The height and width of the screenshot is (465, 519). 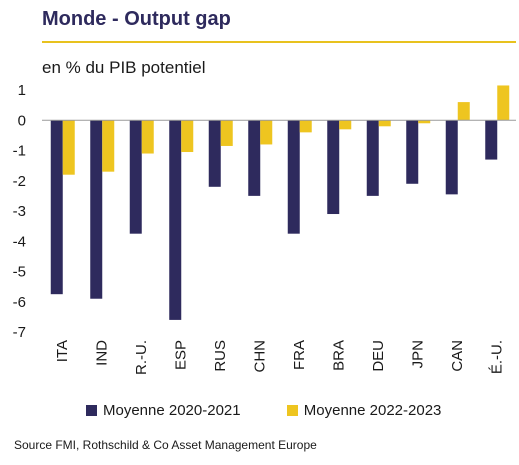 I want to click on x-tick-label: R.-U., so click(x=141, y=357).